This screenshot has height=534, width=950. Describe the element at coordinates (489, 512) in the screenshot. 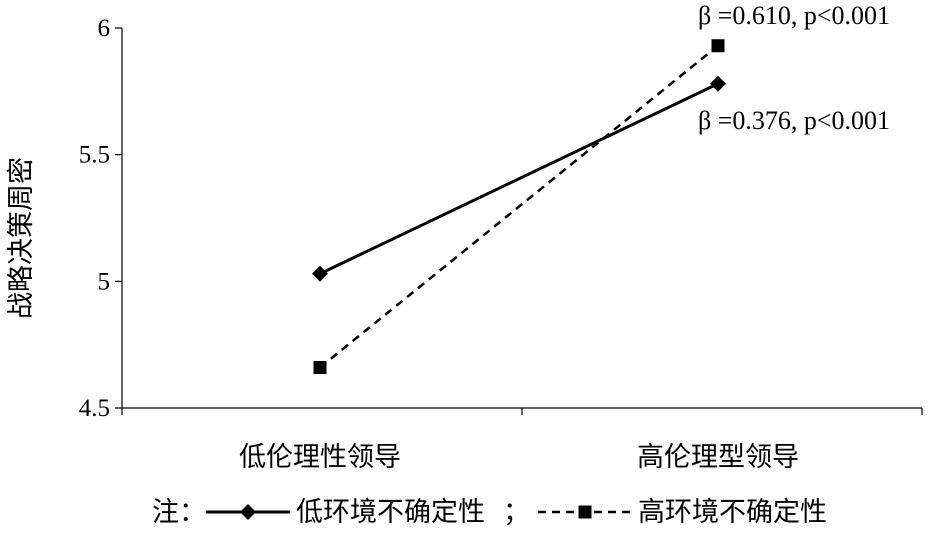

I see `legend: 注： 低环境不确定性 ； 高环境不确定性` at that location.